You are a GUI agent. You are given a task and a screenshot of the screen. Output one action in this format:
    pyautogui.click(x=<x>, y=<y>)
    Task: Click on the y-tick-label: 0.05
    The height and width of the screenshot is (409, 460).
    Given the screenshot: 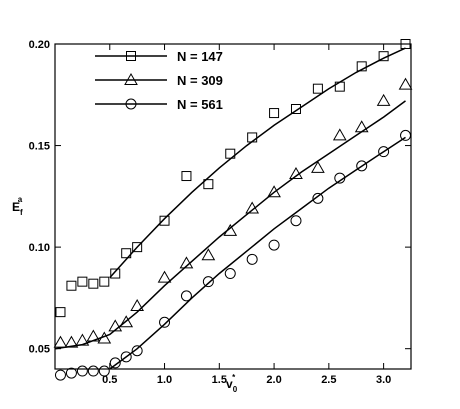 What is the action you would take?
    pyautogui.click(x=39, y=350)
    